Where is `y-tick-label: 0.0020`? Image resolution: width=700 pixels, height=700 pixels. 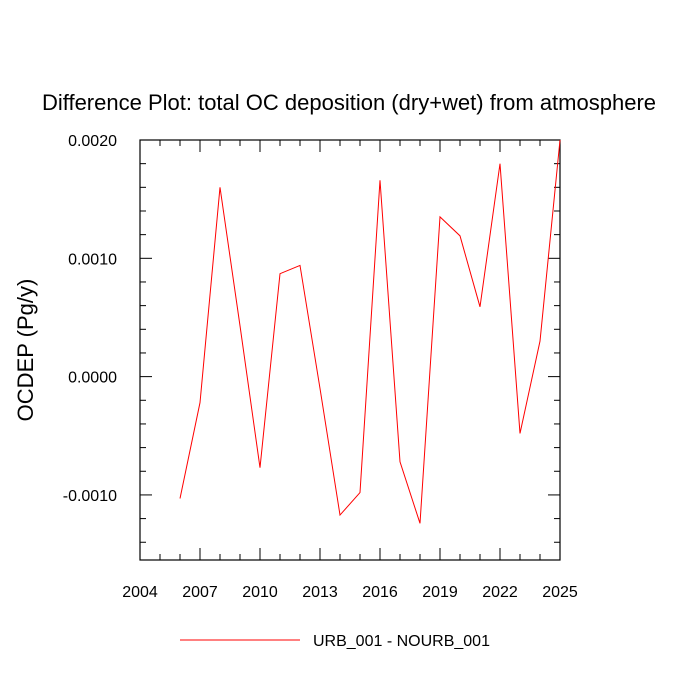 y-tick-label: 0.0020 is located at coordinates (92, 141).